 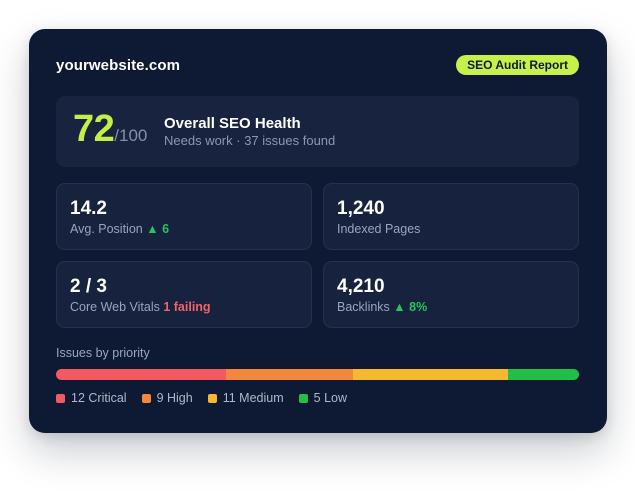 I want to click on stat-card-core-web-vitals: 2 / 3 Core Web Vitals 1 failing, so click(x=184, y=294).